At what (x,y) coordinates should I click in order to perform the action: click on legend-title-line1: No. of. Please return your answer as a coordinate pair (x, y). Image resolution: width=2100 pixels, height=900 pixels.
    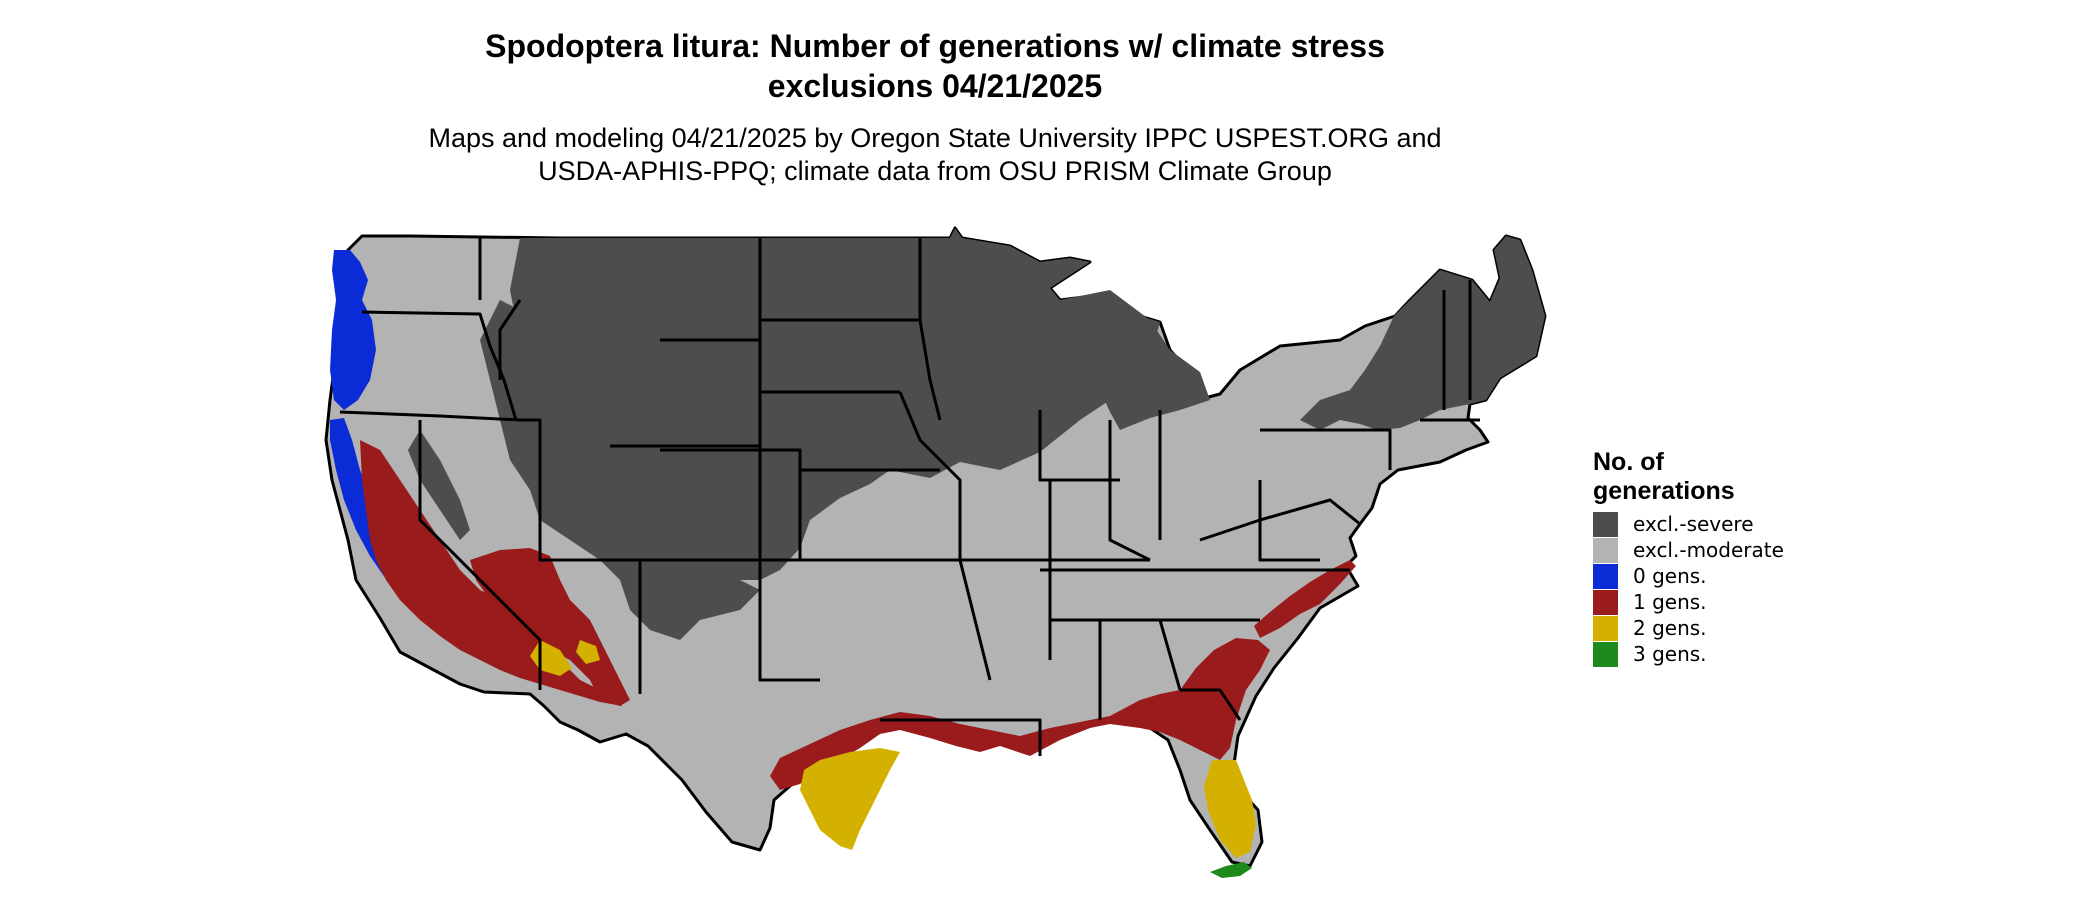
    Looking at the image, I should click on (1628, 462).